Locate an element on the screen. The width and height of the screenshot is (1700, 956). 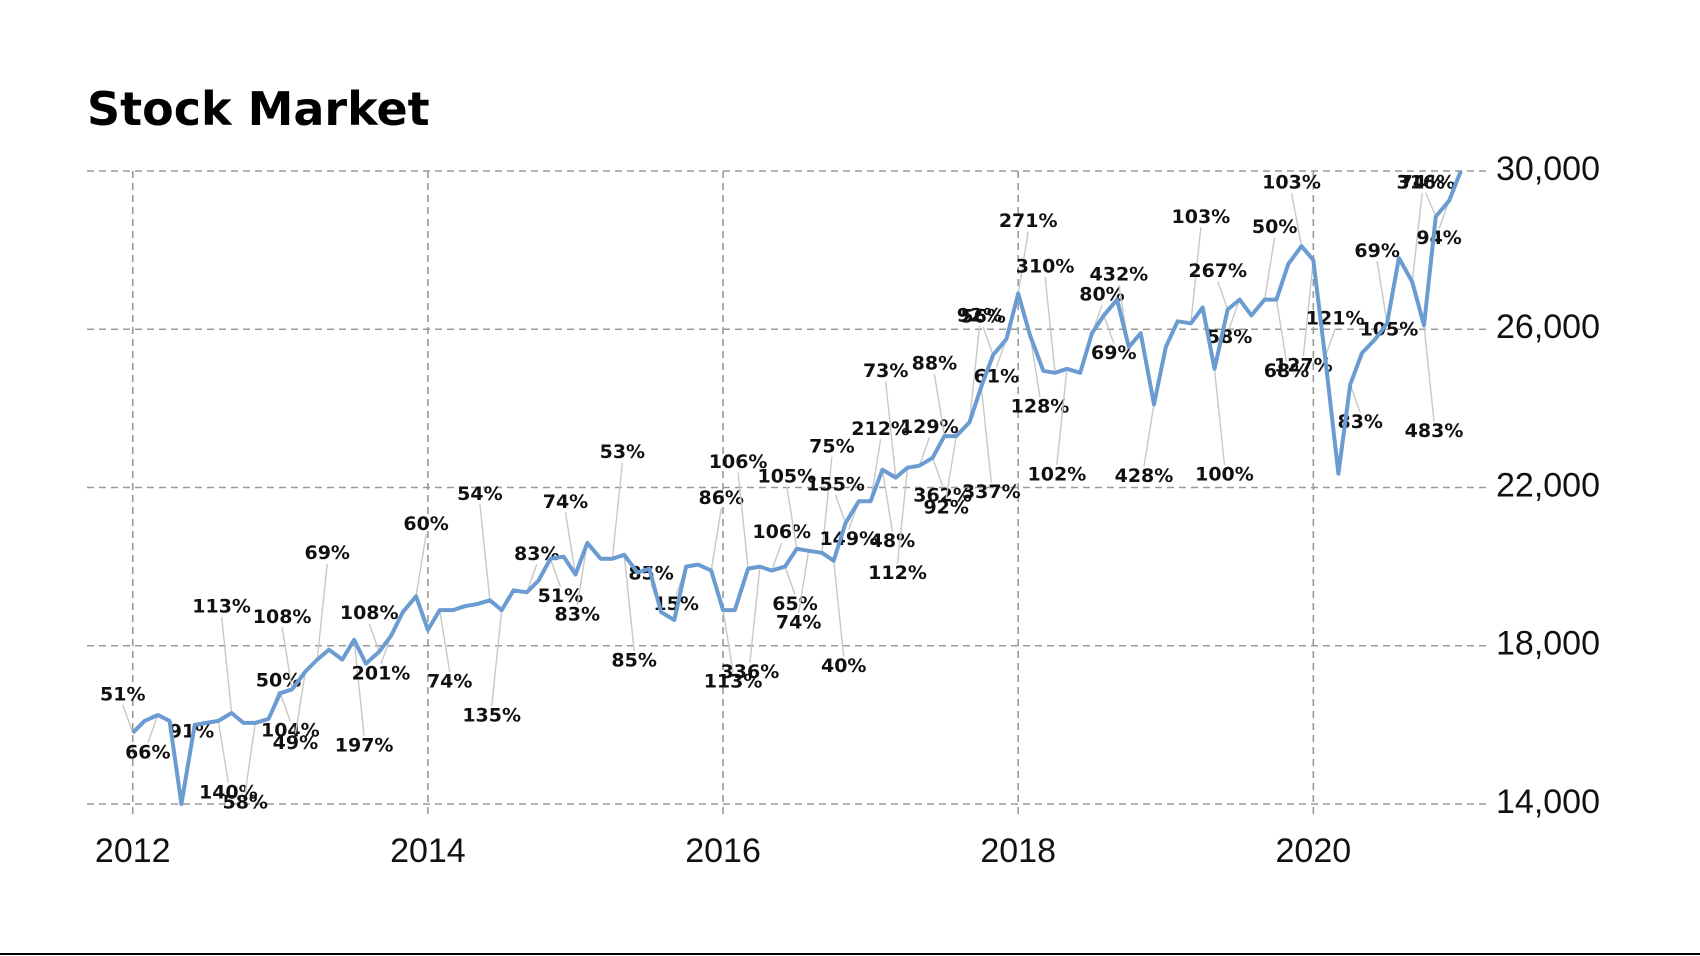
point-label: 91% is located at coordinates (191, 732).